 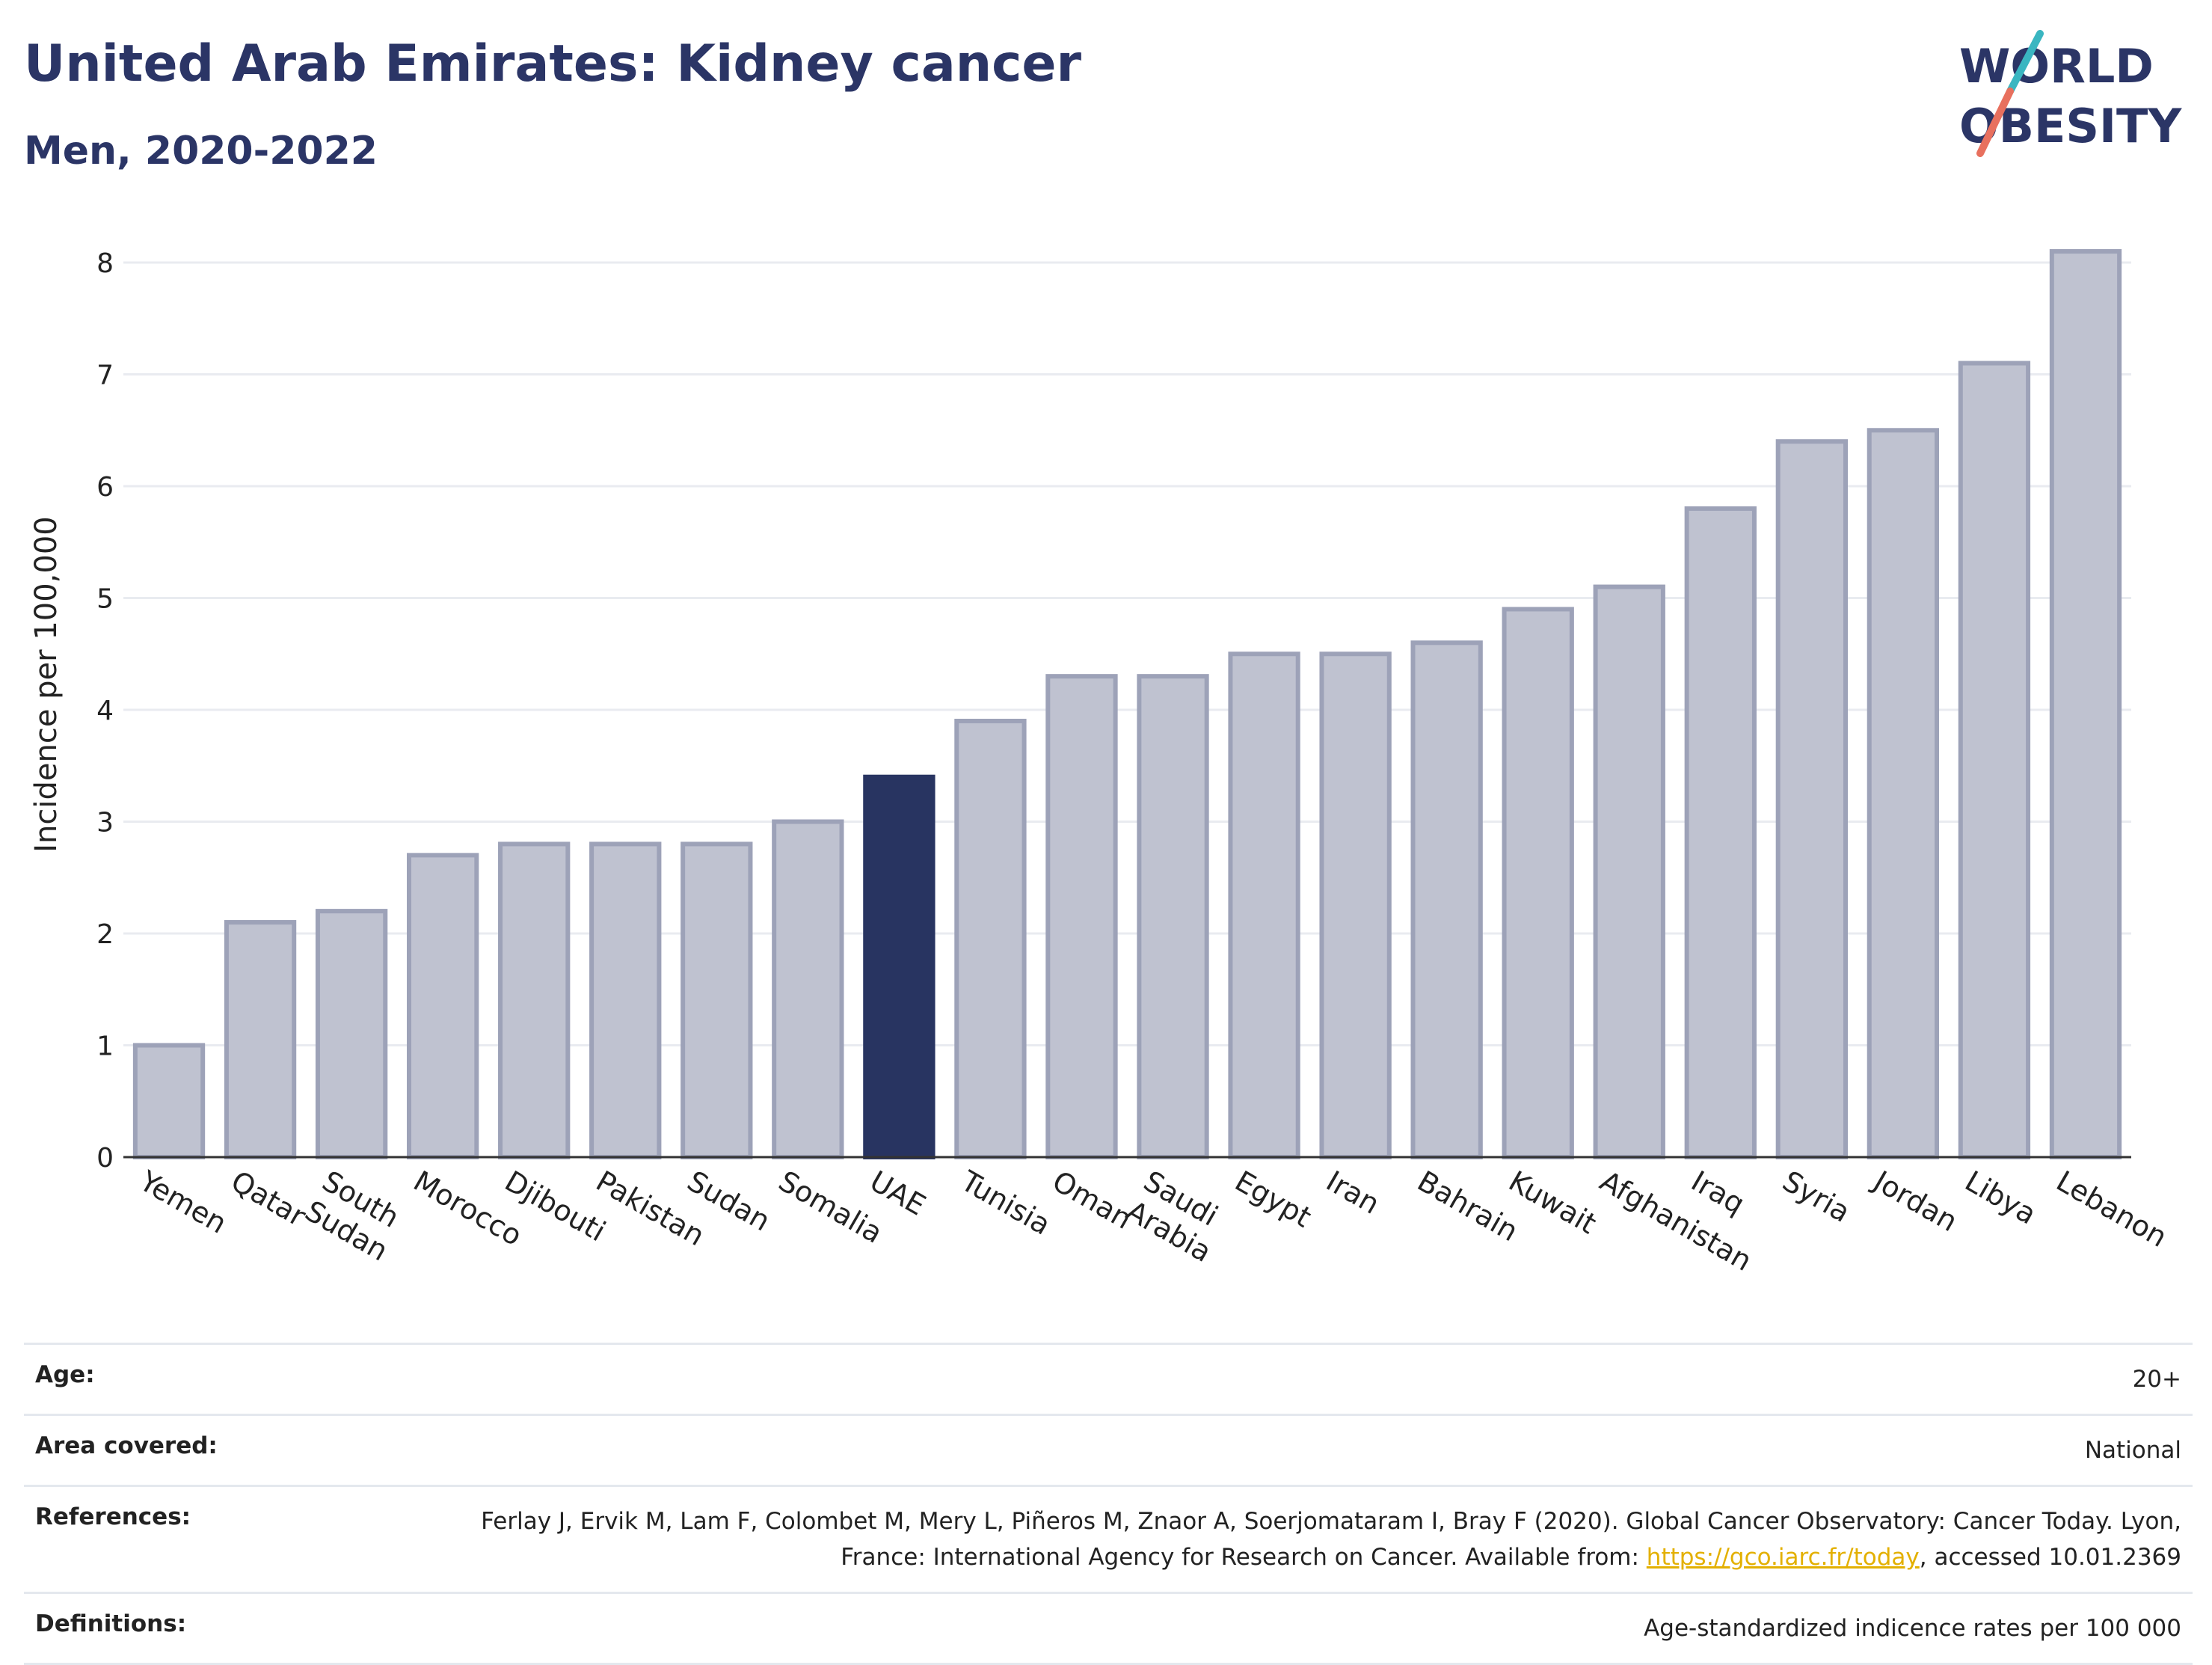 What do you see at coordinates (201, 151) in the screenshot?
I see `page-subtitle: Men, 2020-2022` at bounding box center [201, 151].